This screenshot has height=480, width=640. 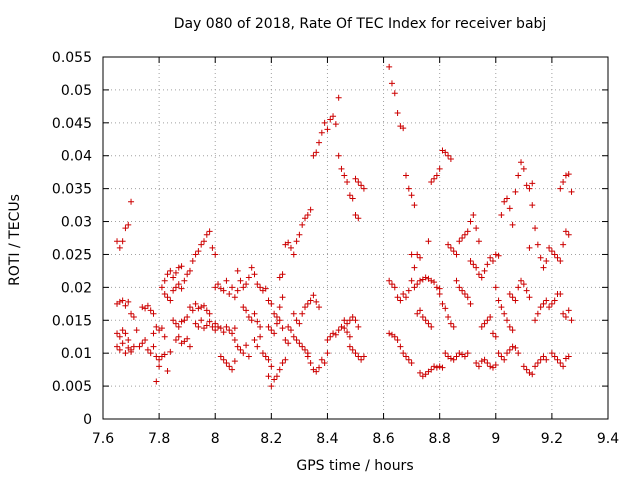 I want to click on x-tick-label: 7.6, so click(x=103, y=439).